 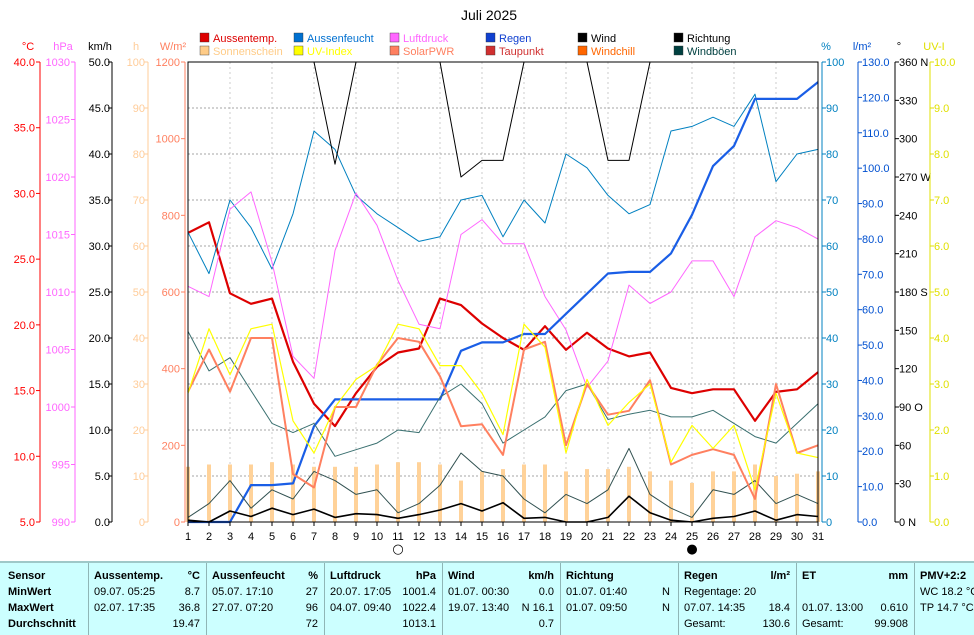 I want to click on x-tick-label: 30, so click(x=797, y=537).